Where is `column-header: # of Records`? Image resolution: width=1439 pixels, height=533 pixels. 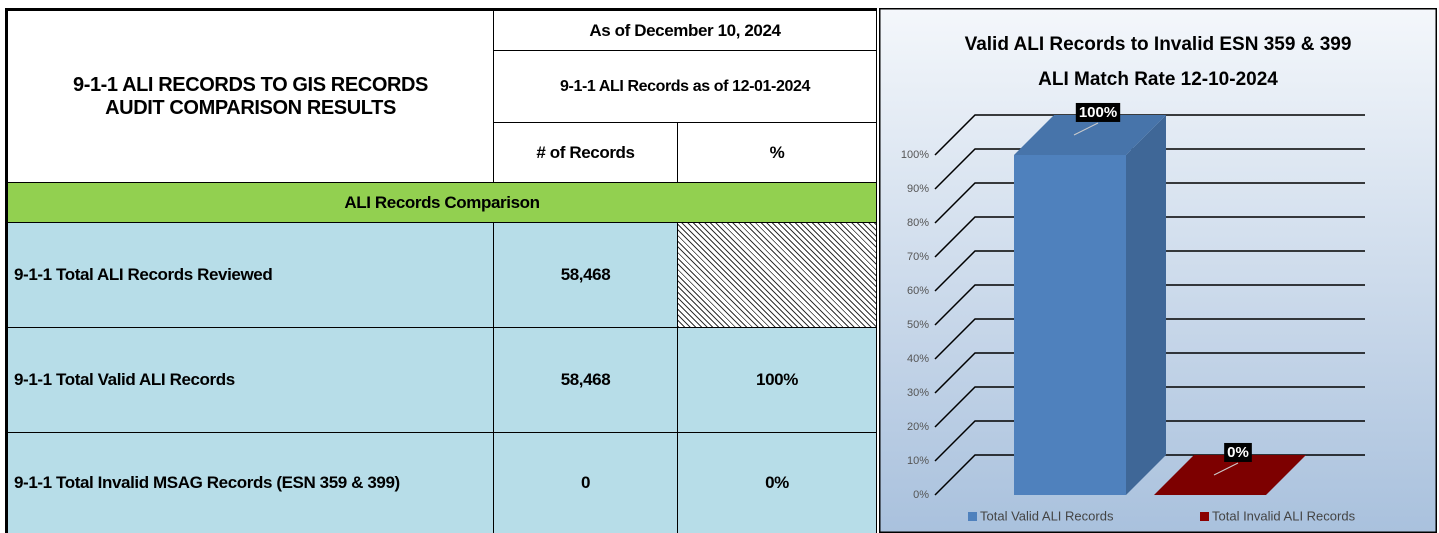
column-header: # of Records is located at coordinates (585, 152).